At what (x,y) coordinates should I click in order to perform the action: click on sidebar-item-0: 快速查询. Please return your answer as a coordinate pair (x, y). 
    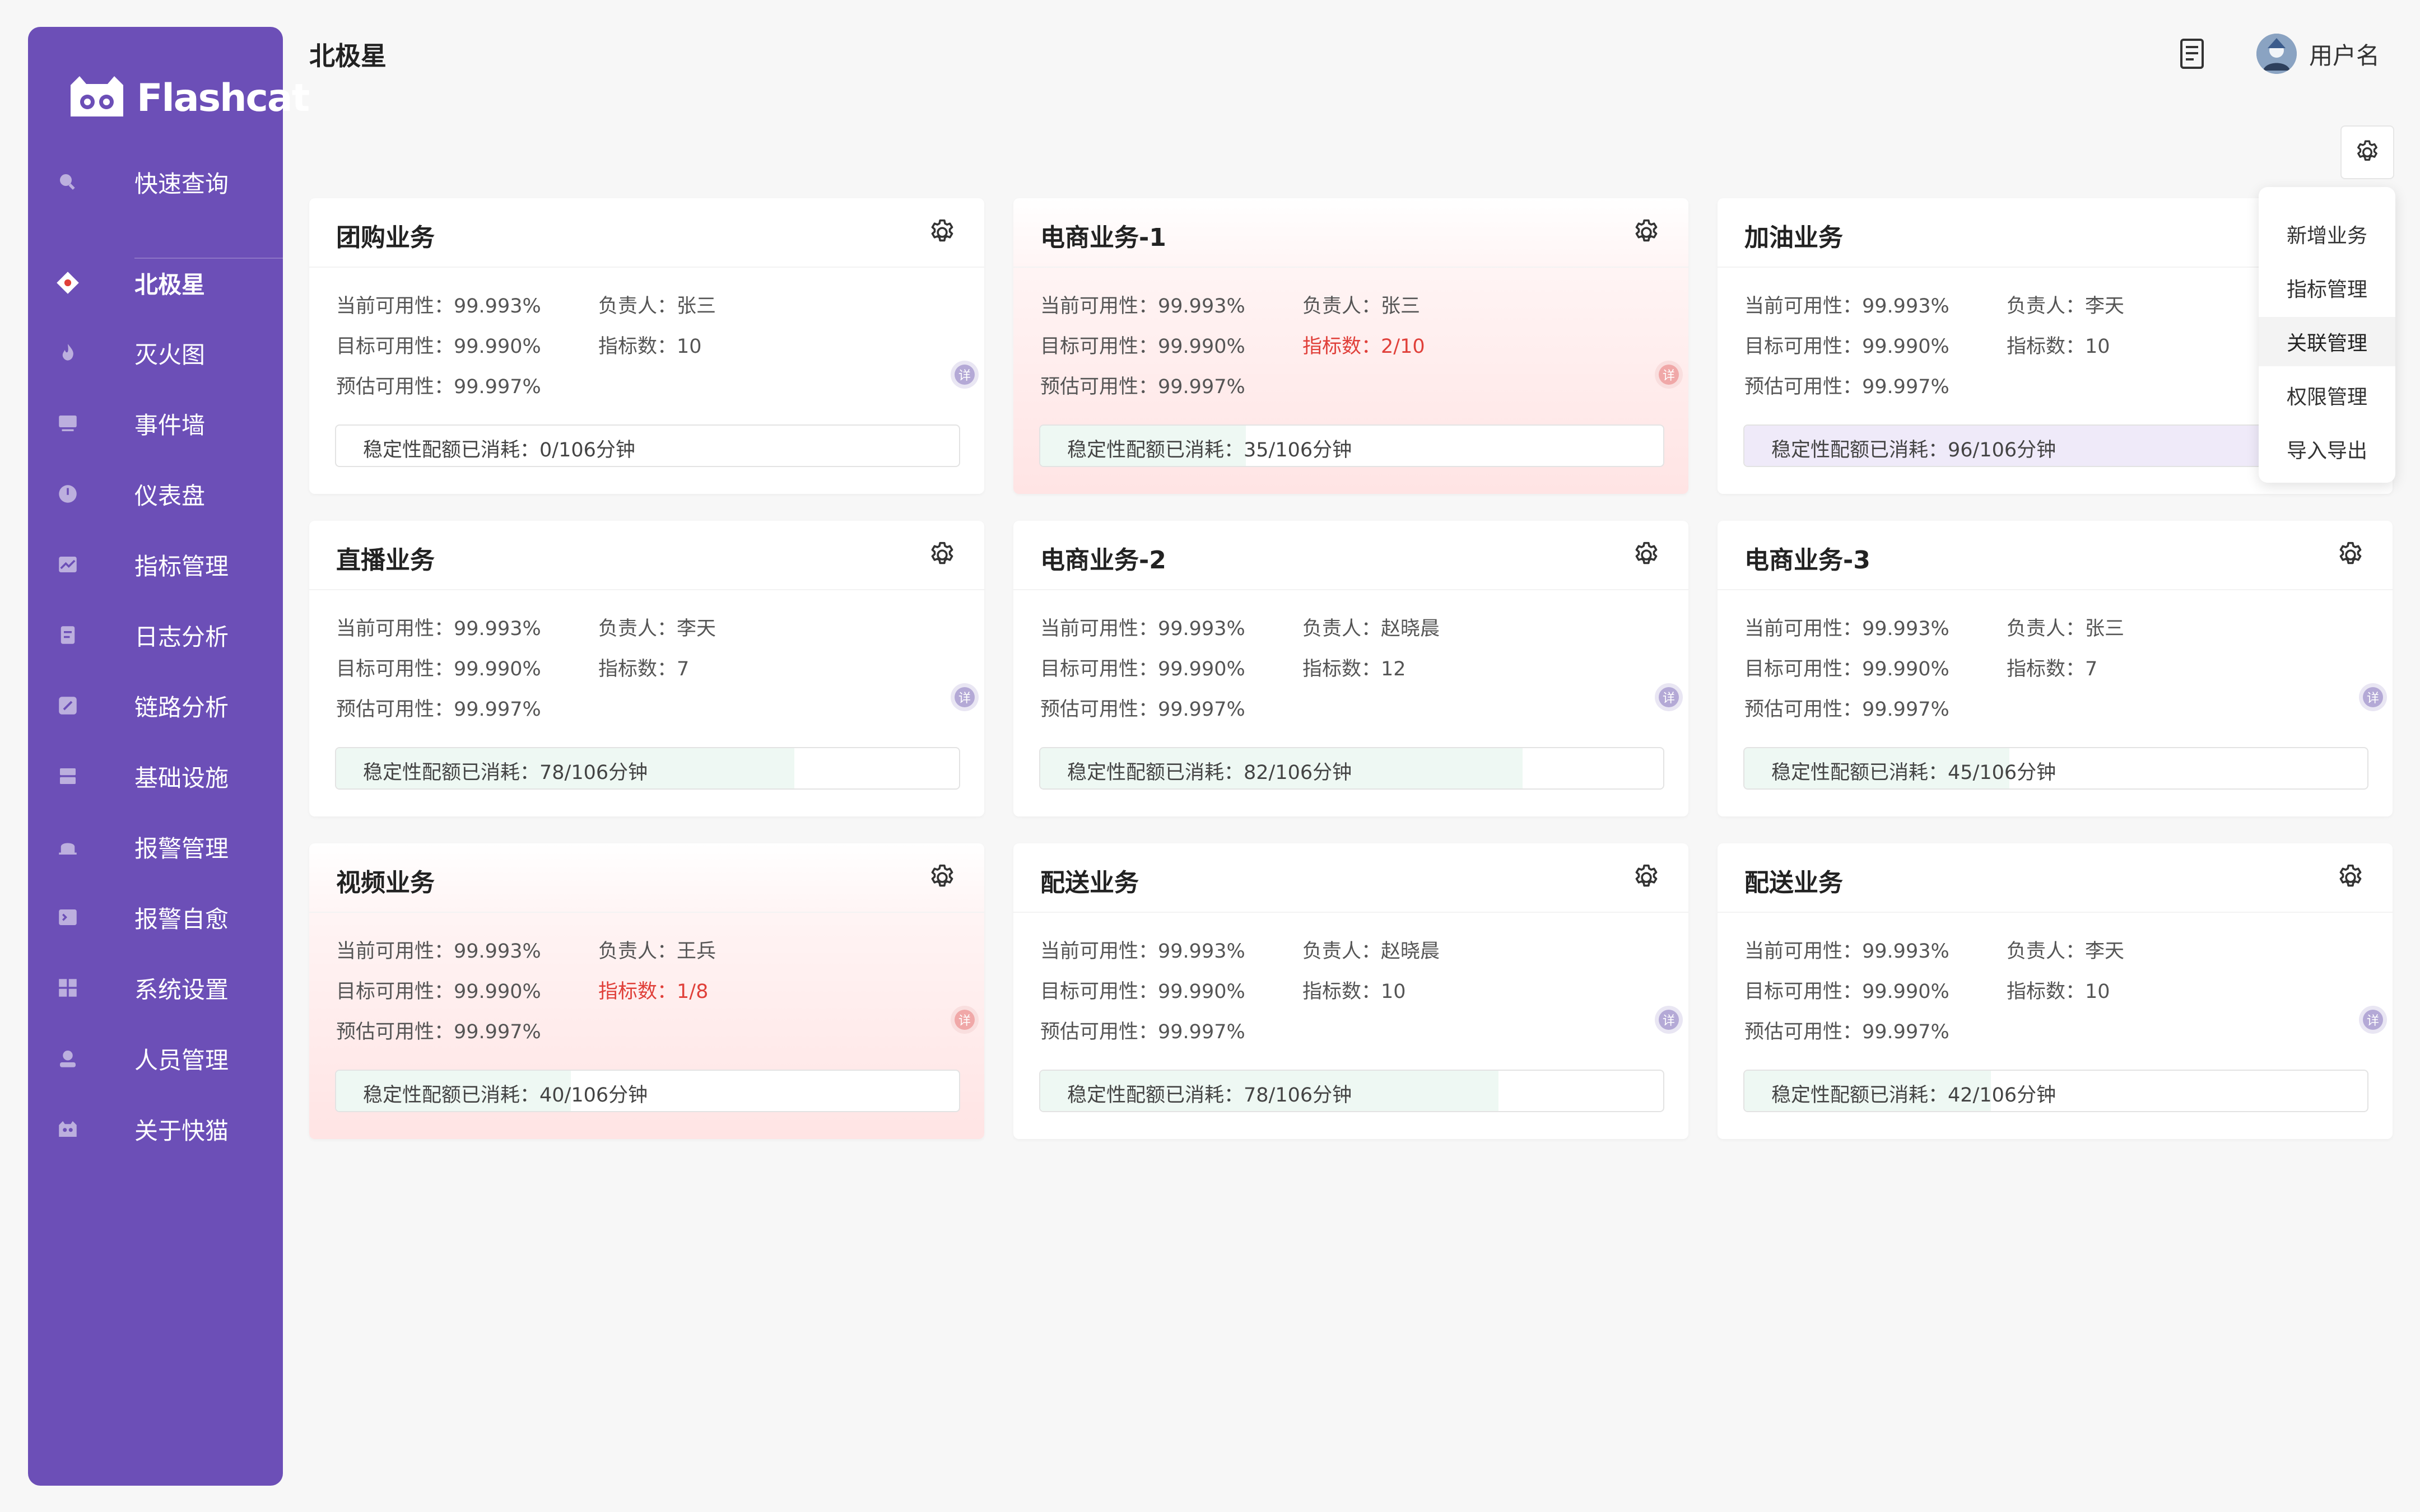
    Looking at the image, I should click on (156, 182).